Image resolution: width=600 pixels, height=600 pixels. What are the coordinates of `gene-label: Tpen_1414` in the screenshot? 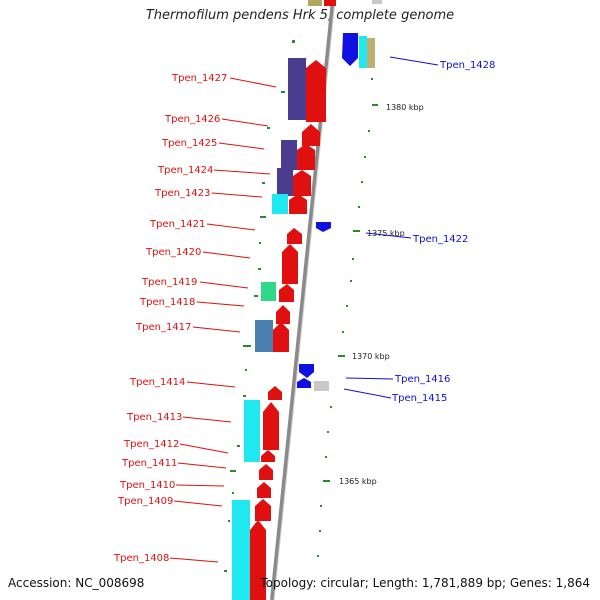 It's located at (157, 382).